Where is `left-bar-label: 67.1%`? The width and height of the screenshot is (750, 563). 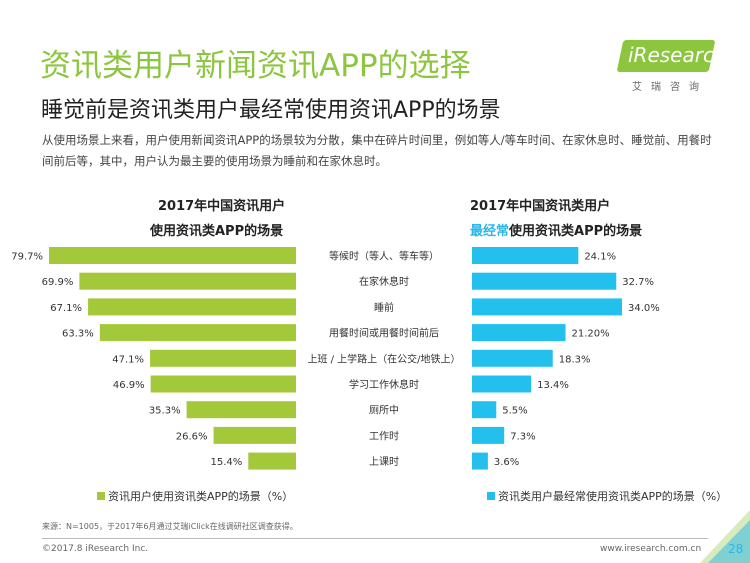 left-bar-label: 67.1% is located at coordinates (66, 308).